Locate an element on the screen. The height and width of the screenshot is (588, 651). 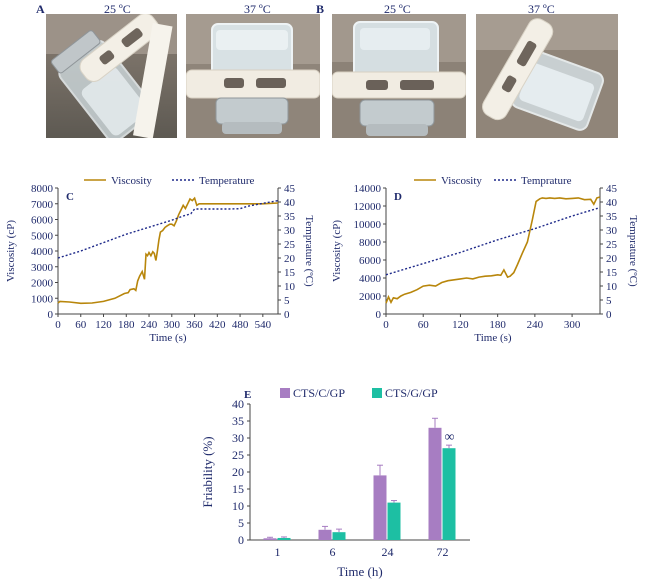
x-axis-title: Time (s) is located at coordinates (168, 338).